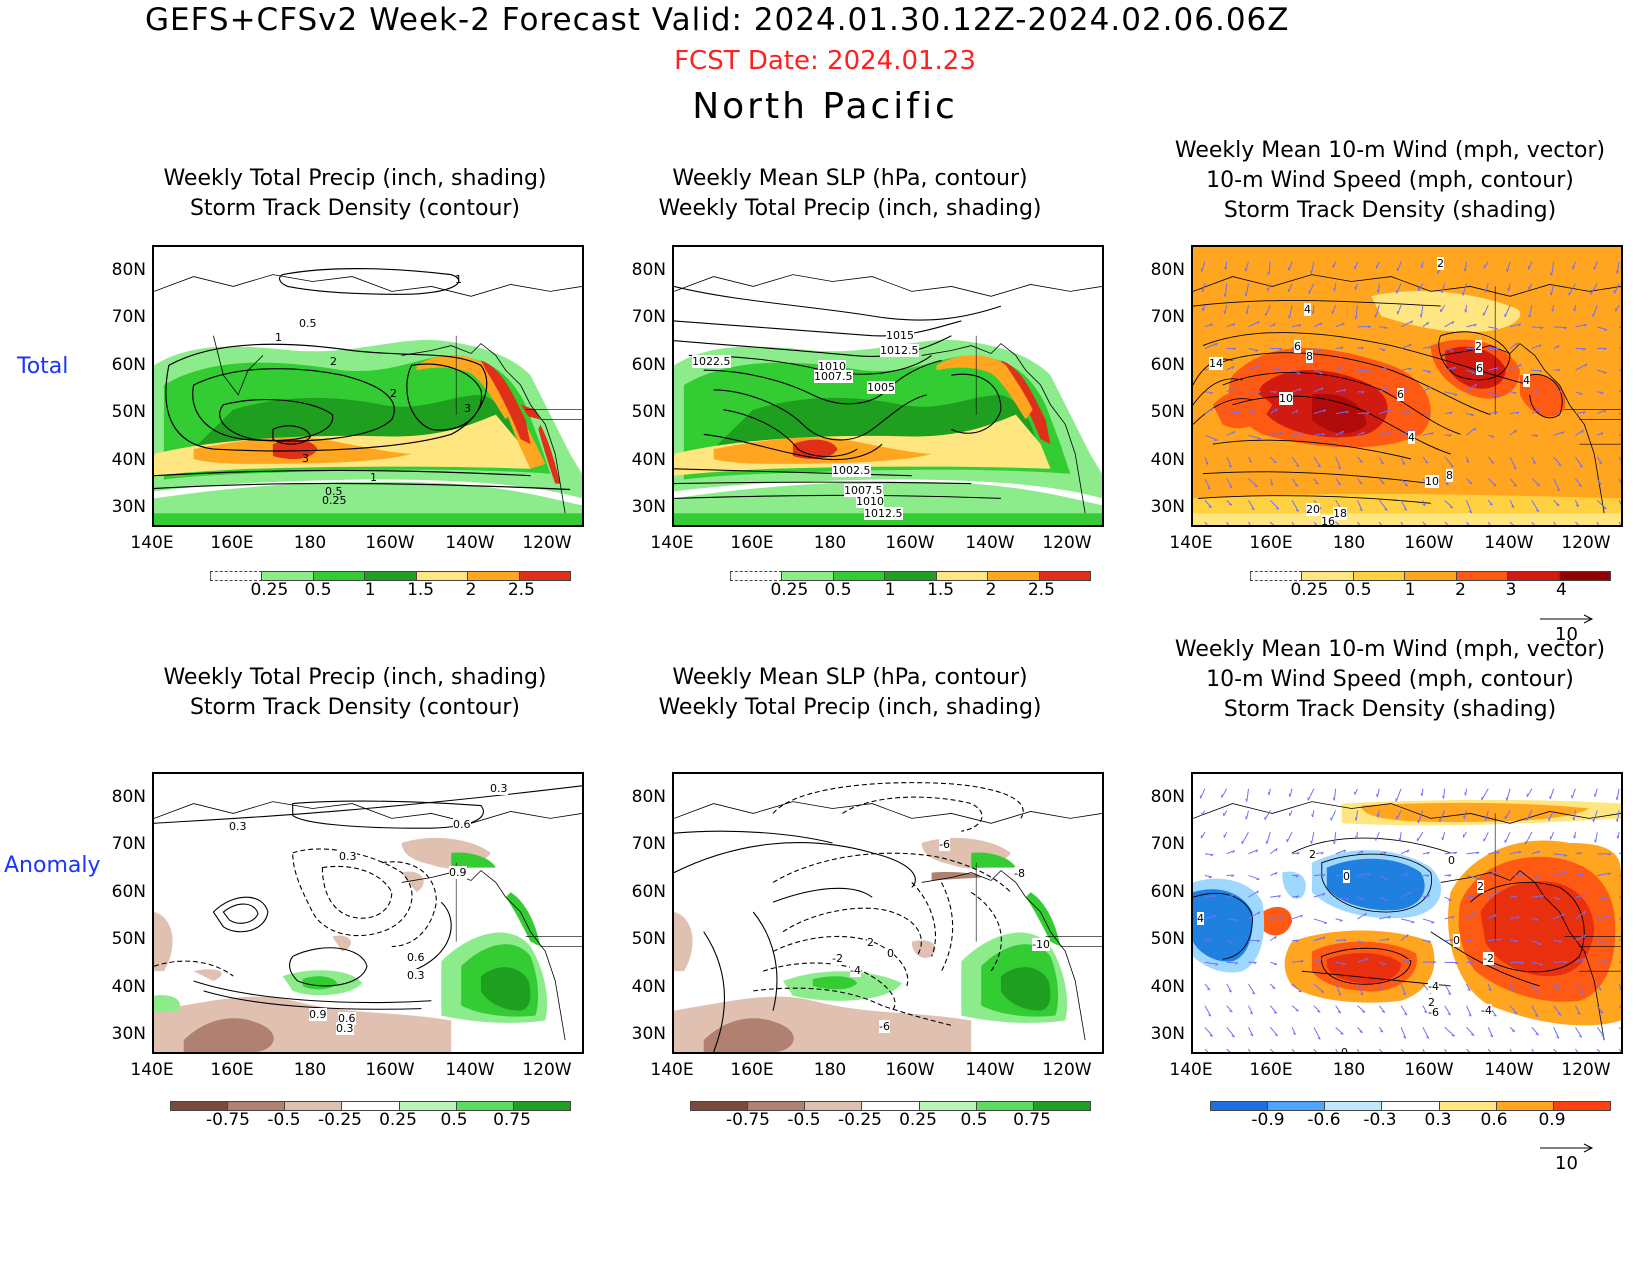 This screenshot has width=1650, height=1275. What do you see at coordinates (1216, 363) in the screenshot?
I see `contour-label: 14` at bounding box center [1216, 363].